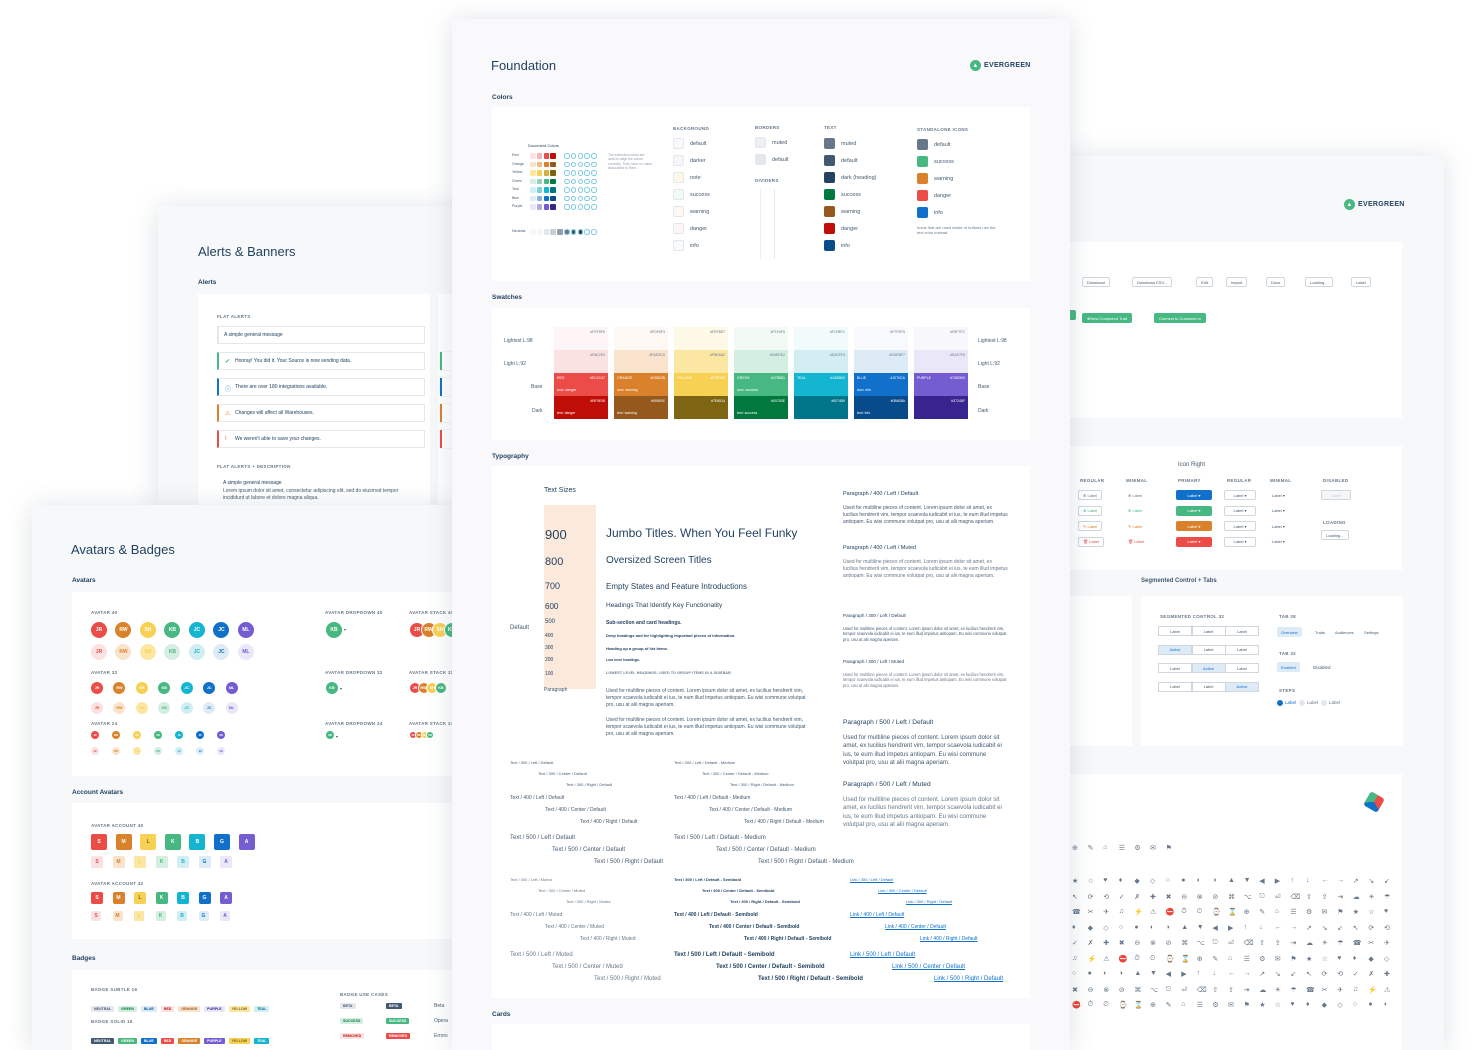 The width and height of the screenshot is (1476, 1050). I want to click on legend-row-danger: danger, so click(934, 195).